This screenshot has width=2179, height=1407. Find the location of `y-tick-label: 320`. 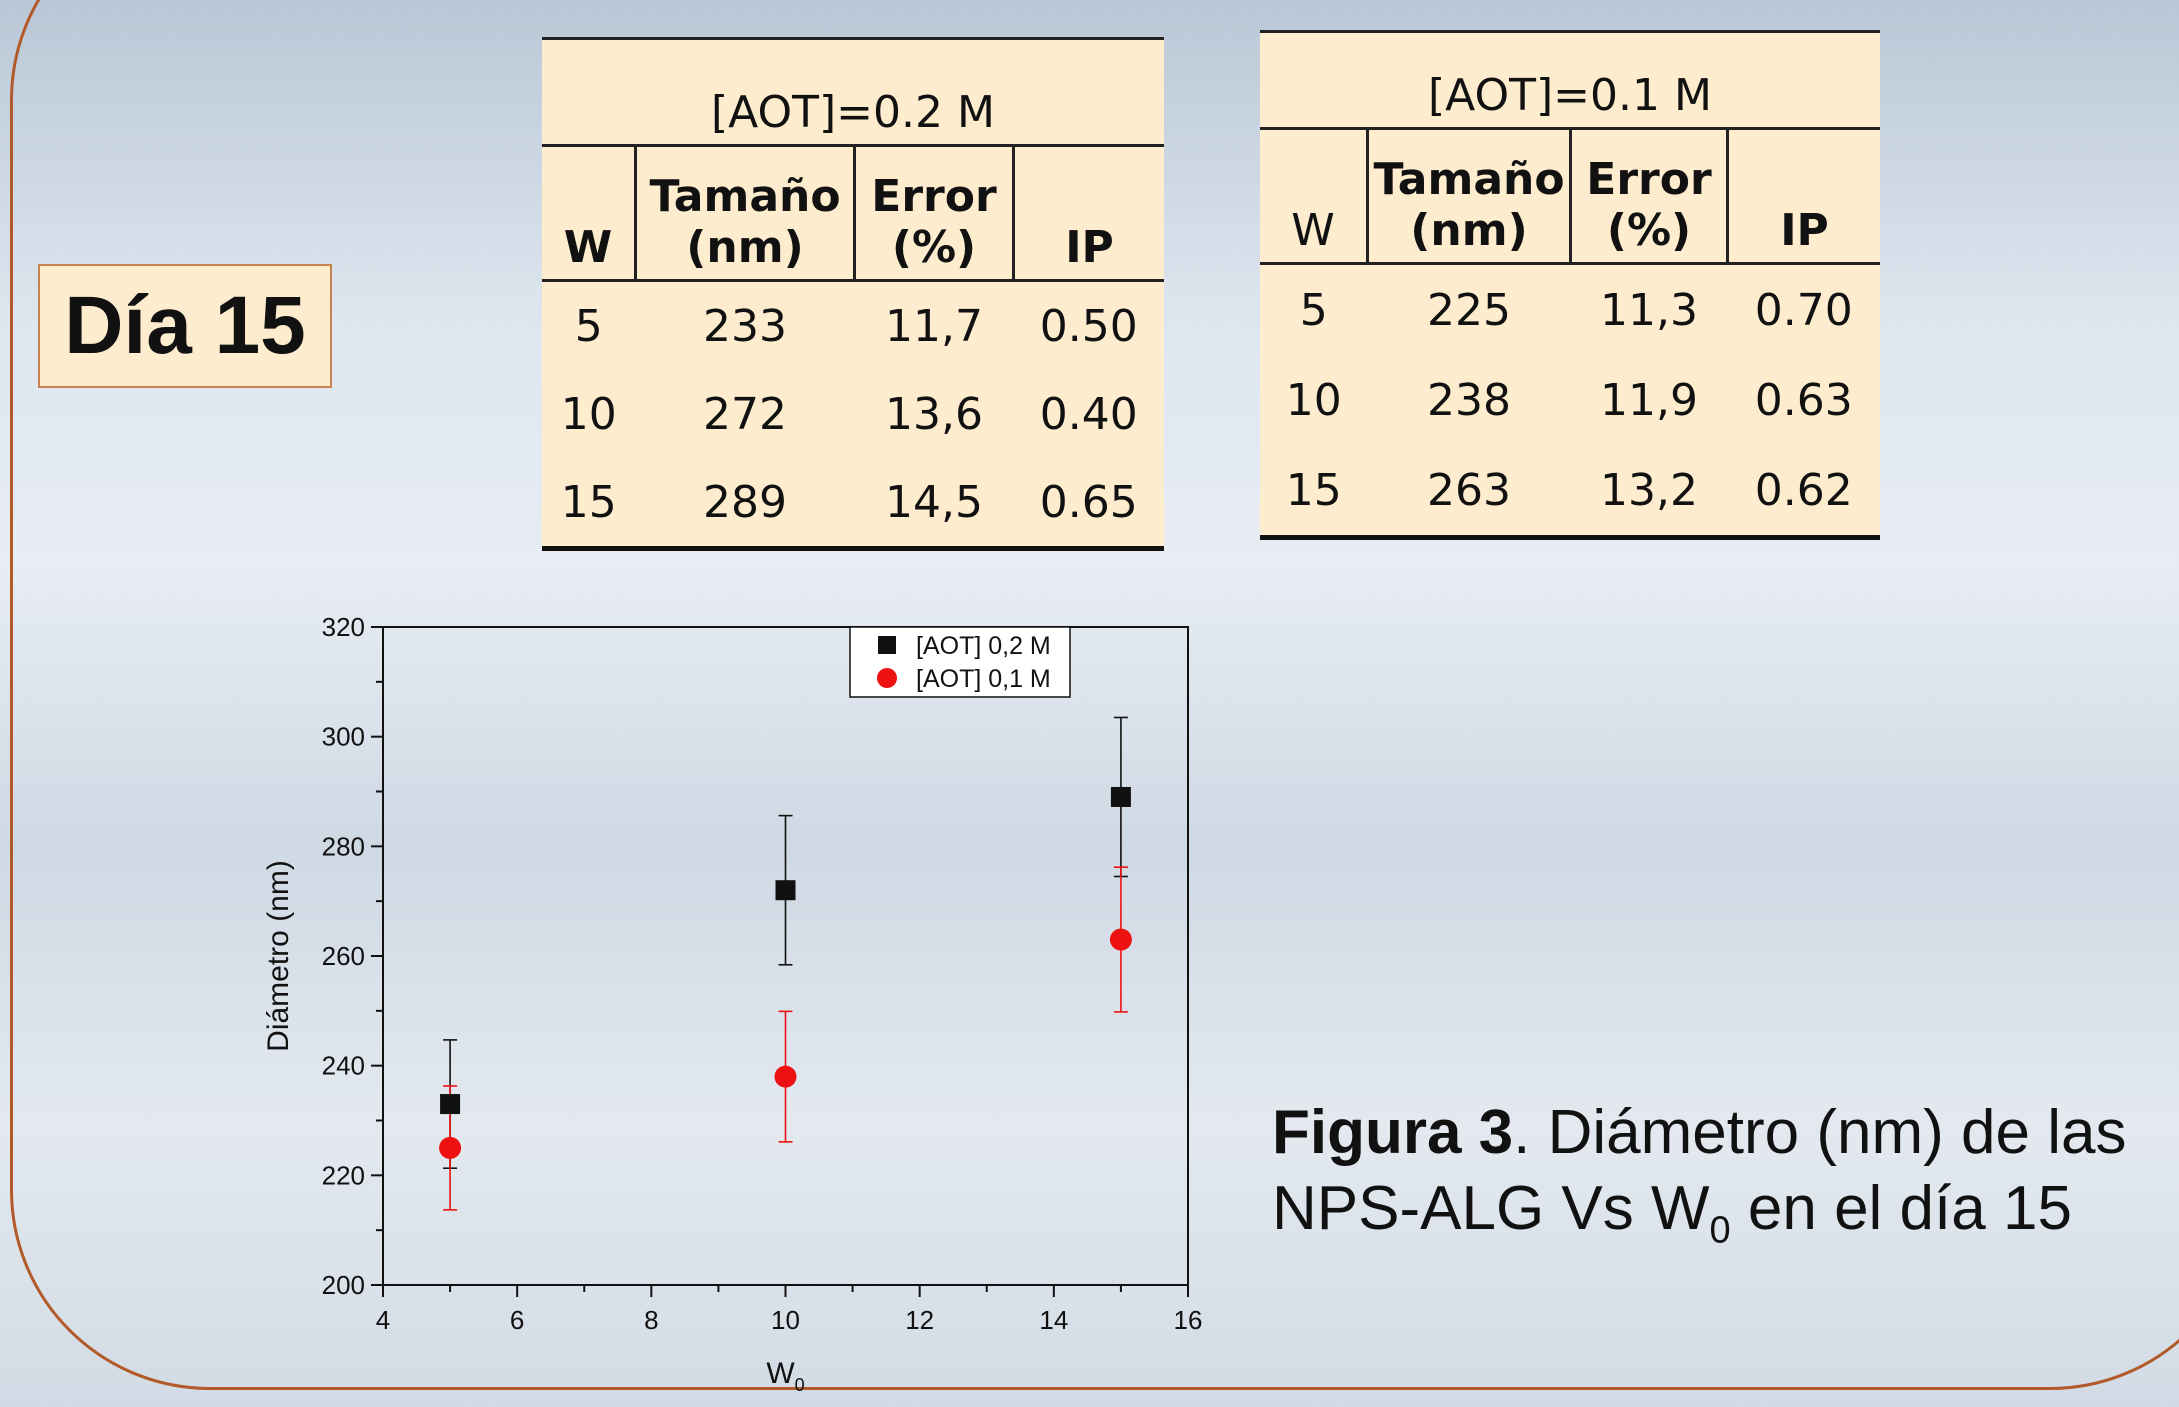

y-tick-label: 320 is located at coordinates (343, 627).